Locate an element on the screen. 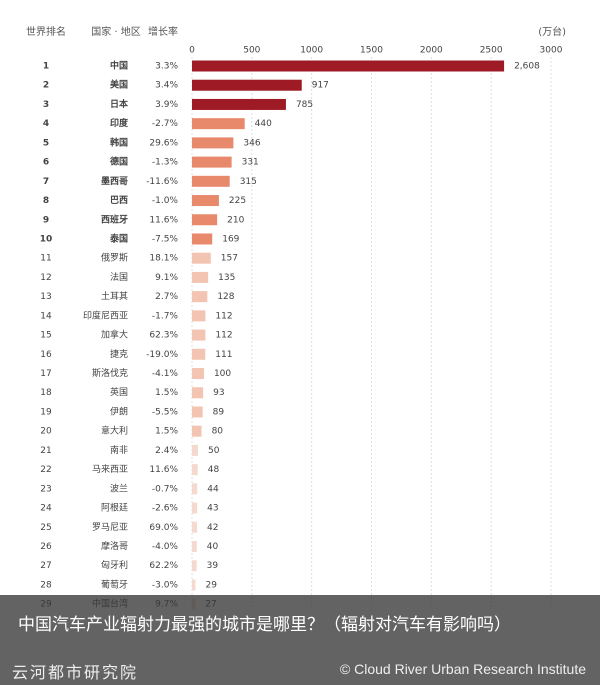  growth-rate: 2.7% is located at coordinates (166, 297).